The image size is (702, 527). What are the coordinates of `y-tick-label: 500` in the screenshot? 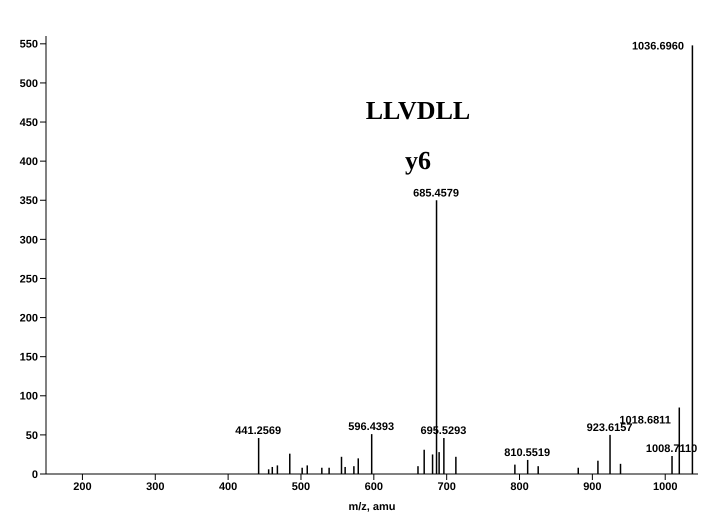 It's located at (29, 84).